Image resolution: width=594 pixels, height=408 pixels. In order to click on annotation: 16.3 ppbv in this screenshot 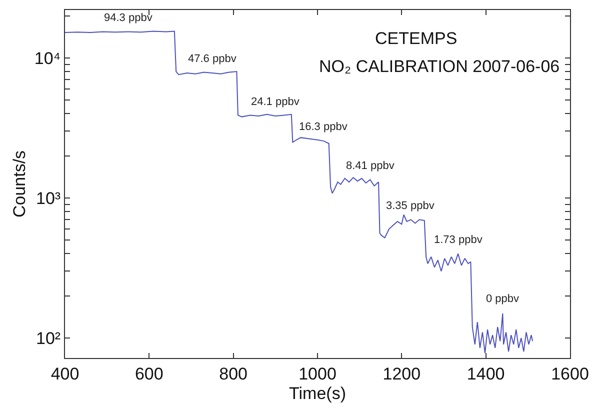, I will do `click(323, 127)`.